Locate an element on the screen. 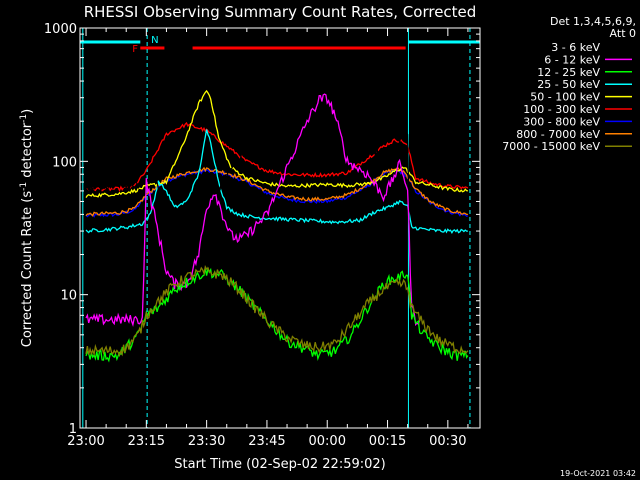  x-tick-label: 23:00 is located at coordinates (85, 441).